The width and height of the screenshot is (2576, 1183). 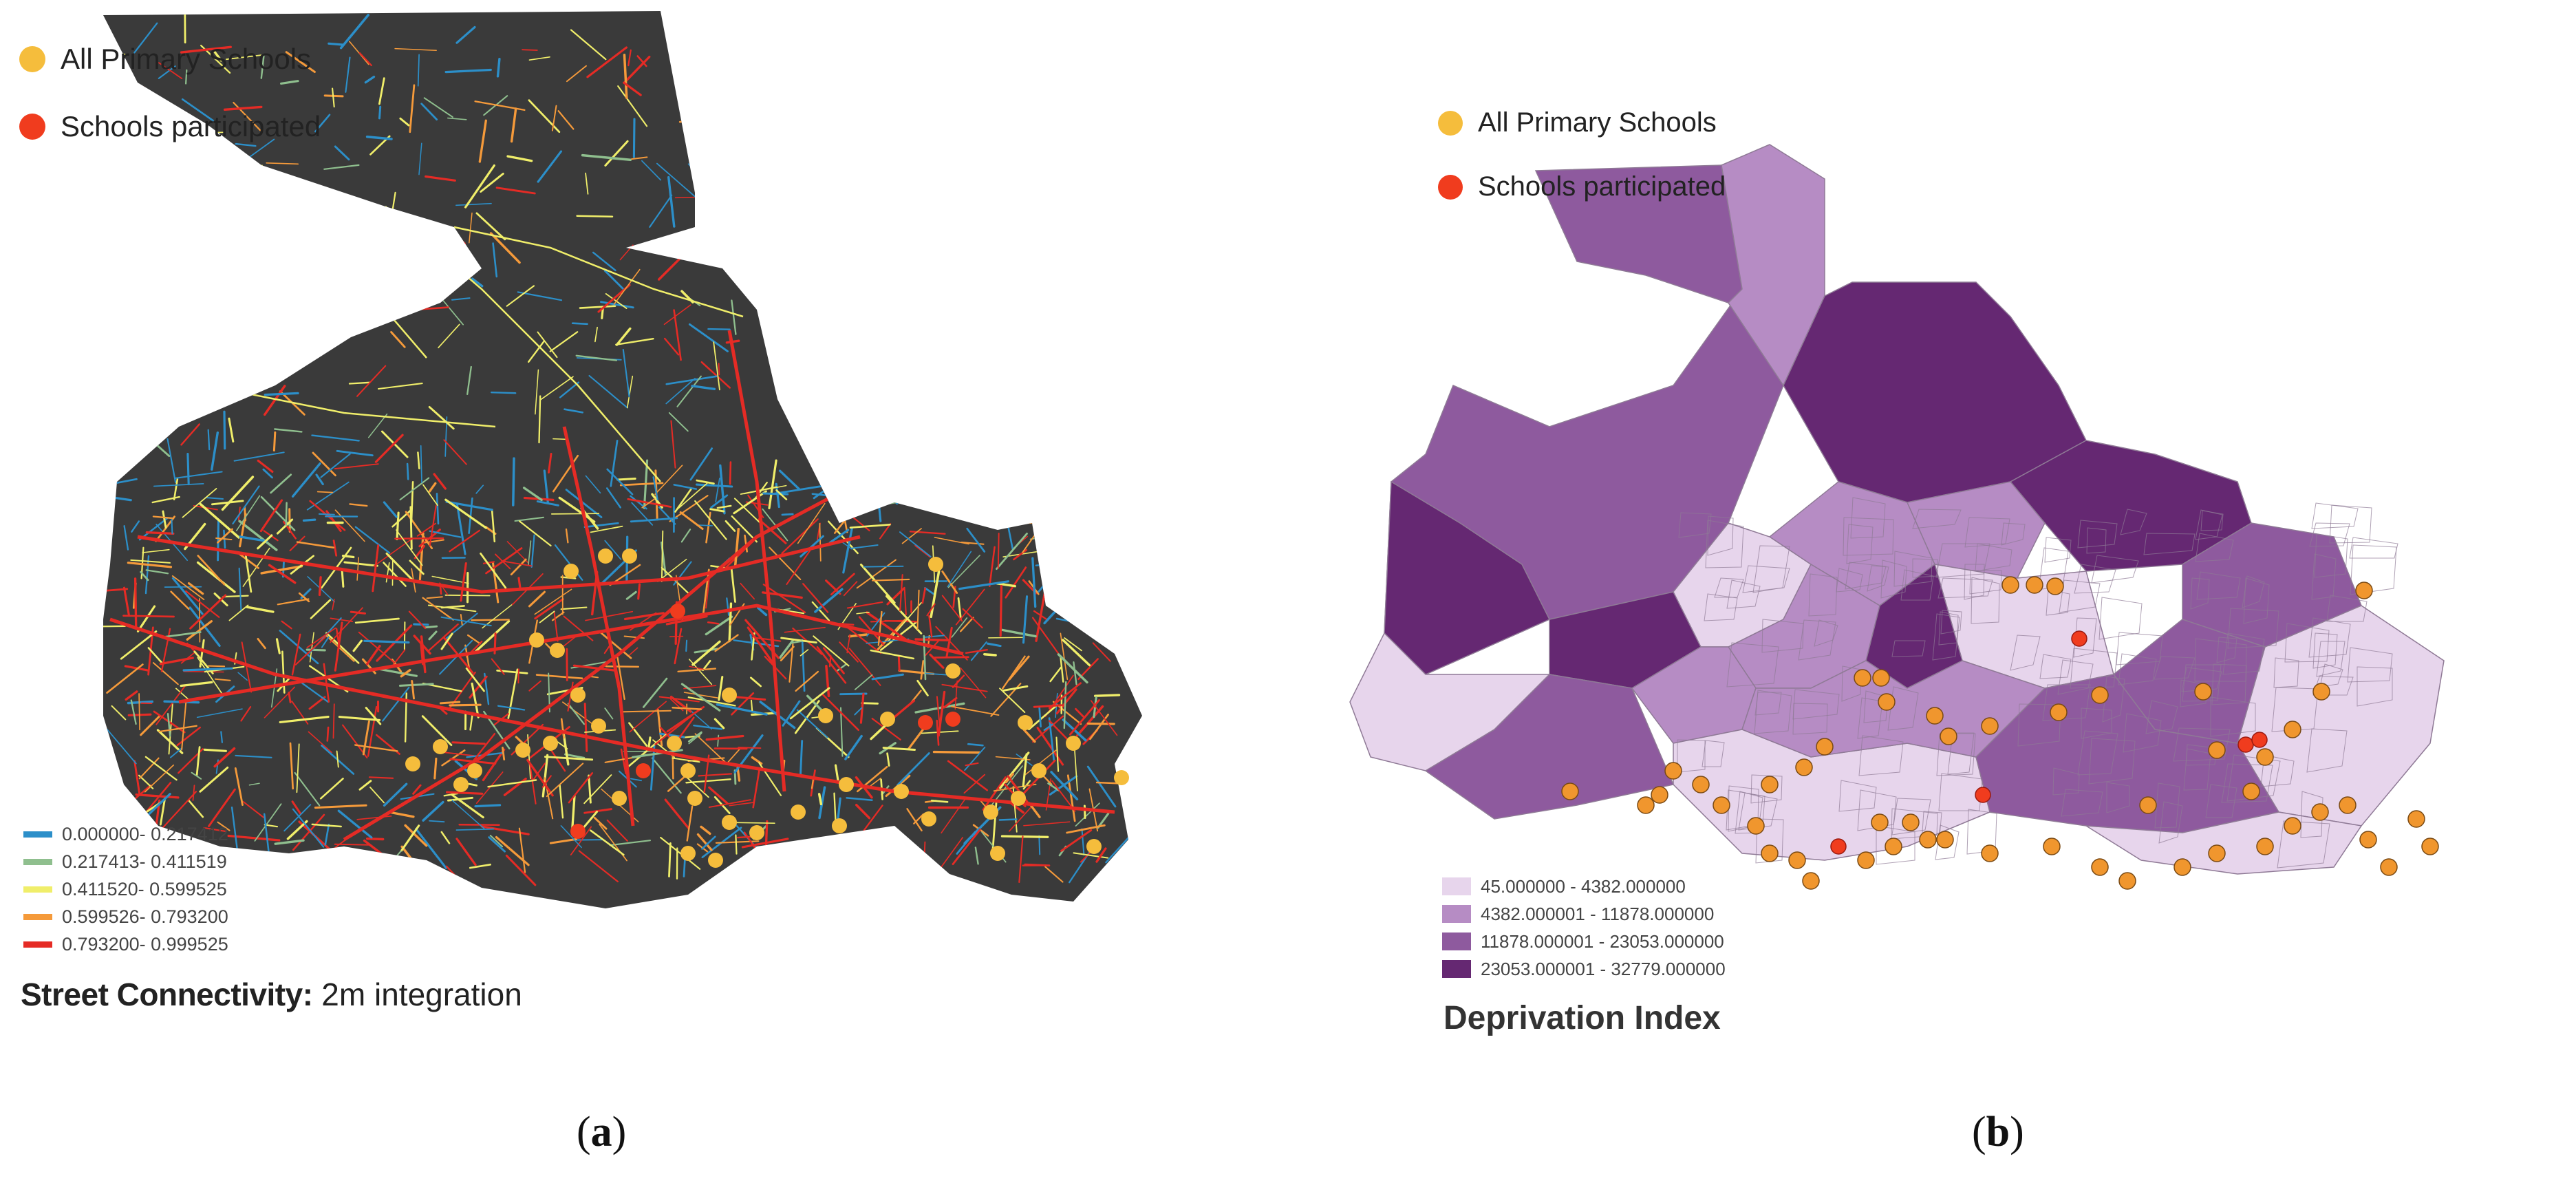 I want to click on all-schools-dot-icon, so click(x=32, y=59).